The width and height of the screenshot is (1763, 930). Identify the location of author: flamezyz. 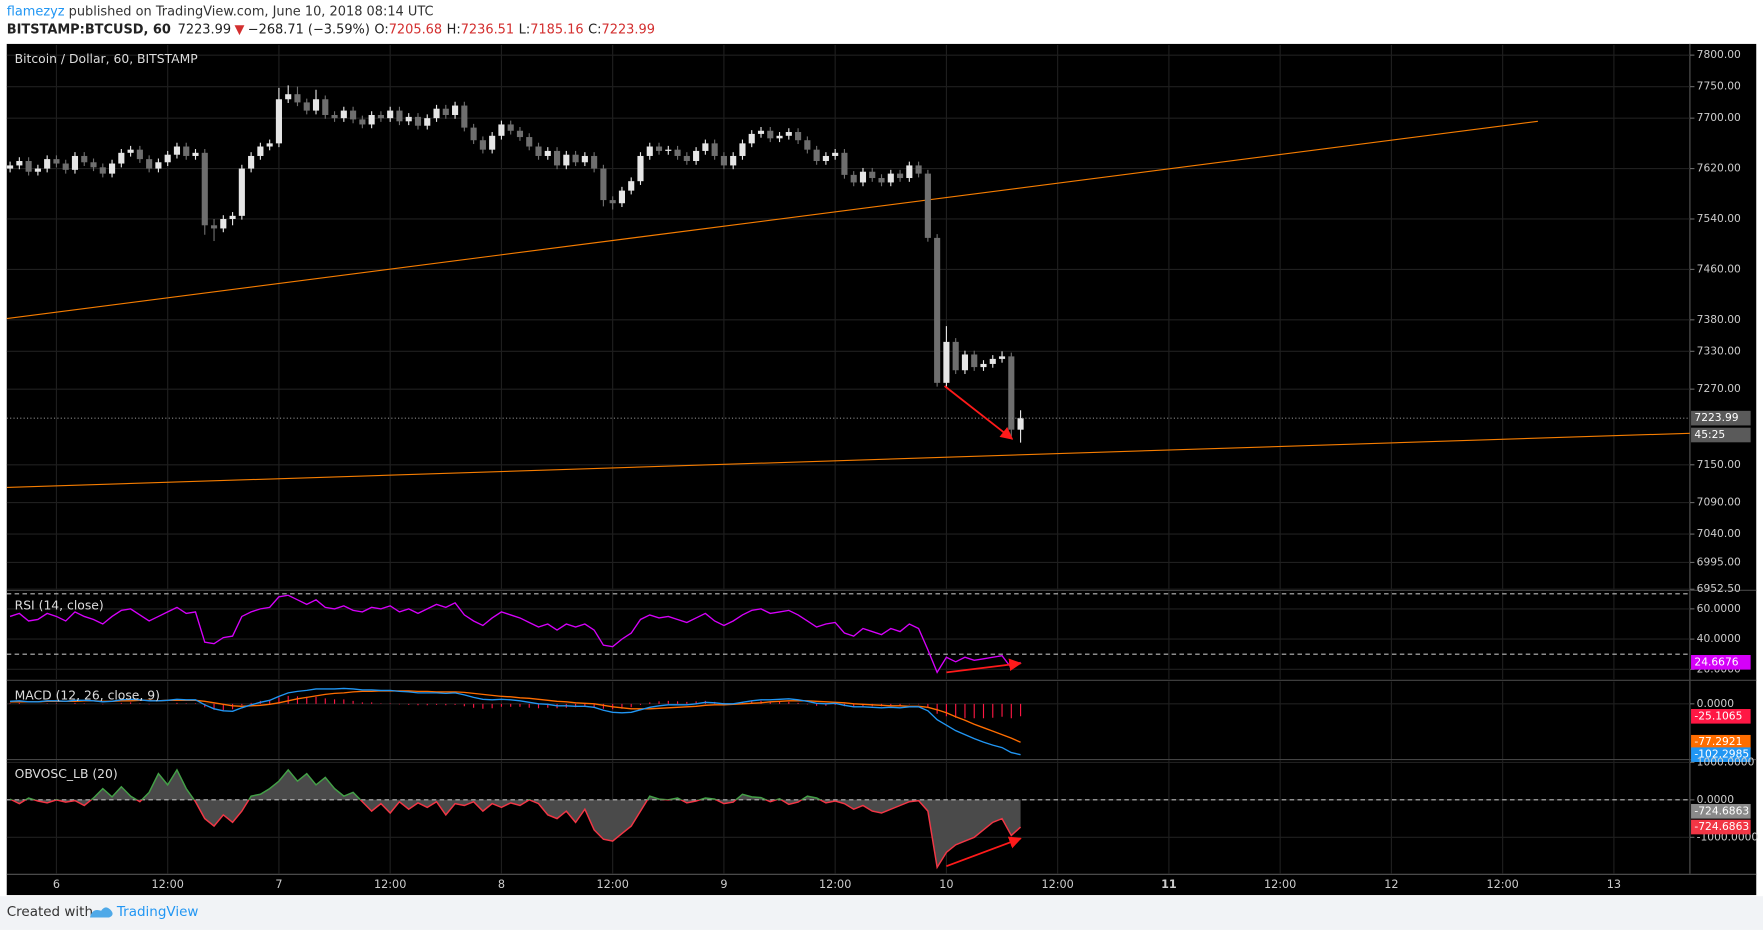
(36, 11).